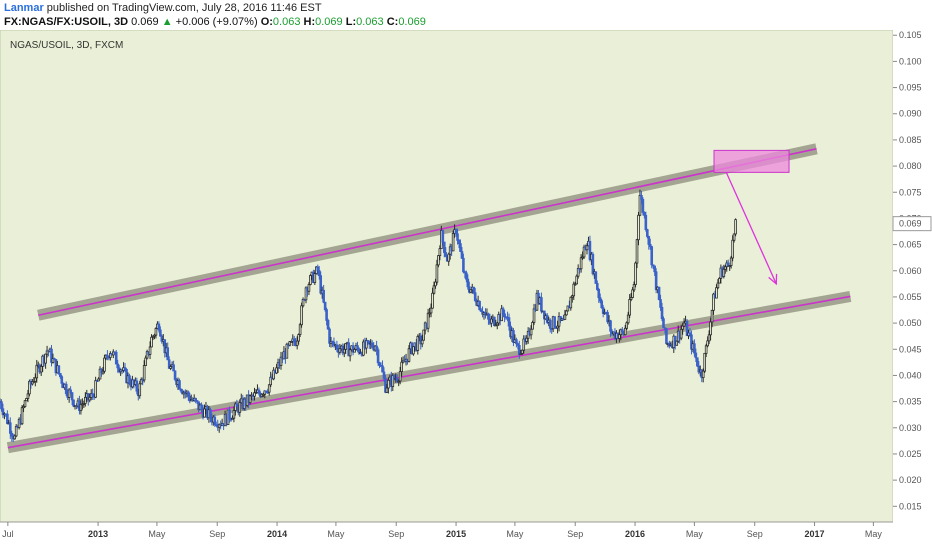 The width and height of the screenshot is (932, 550). Describe the element at coordinates (751, 161) in the screenshot. I see `target-zone-box` at that location.